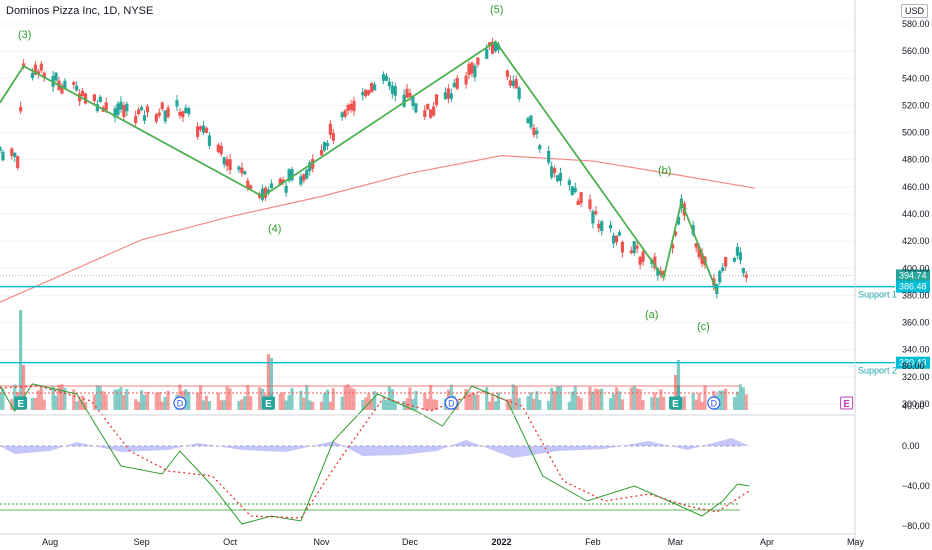 The height and width of the screenshot is (550, 932). What do you see at coordinates (846, 404) in the screenshot?
I see `earnings-icon-label: E` at bounding box center [846, 404].